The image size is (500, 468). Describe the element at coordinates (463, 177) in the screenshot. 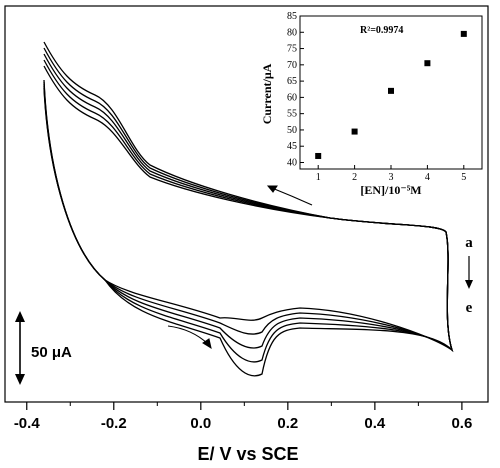

I see `inset-x-tick-label: 5` at that location.